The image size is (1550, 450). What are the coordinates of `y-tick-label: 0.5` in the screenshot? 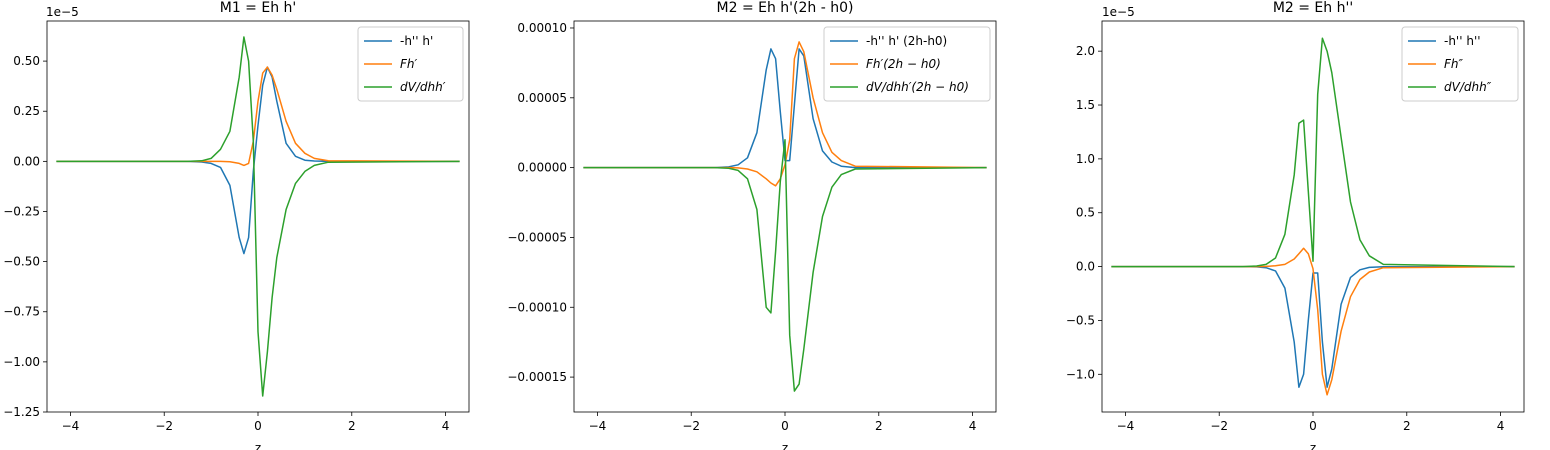 It's located at (1085, 213).